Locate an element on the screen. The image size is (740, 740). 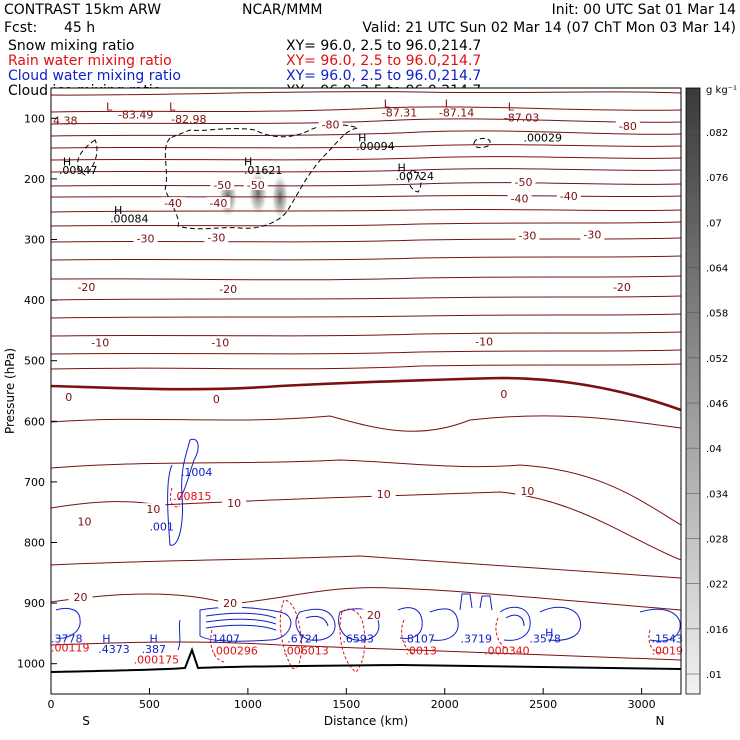
x-axis-title: Distance (km) is located at coordinates (366, 721).